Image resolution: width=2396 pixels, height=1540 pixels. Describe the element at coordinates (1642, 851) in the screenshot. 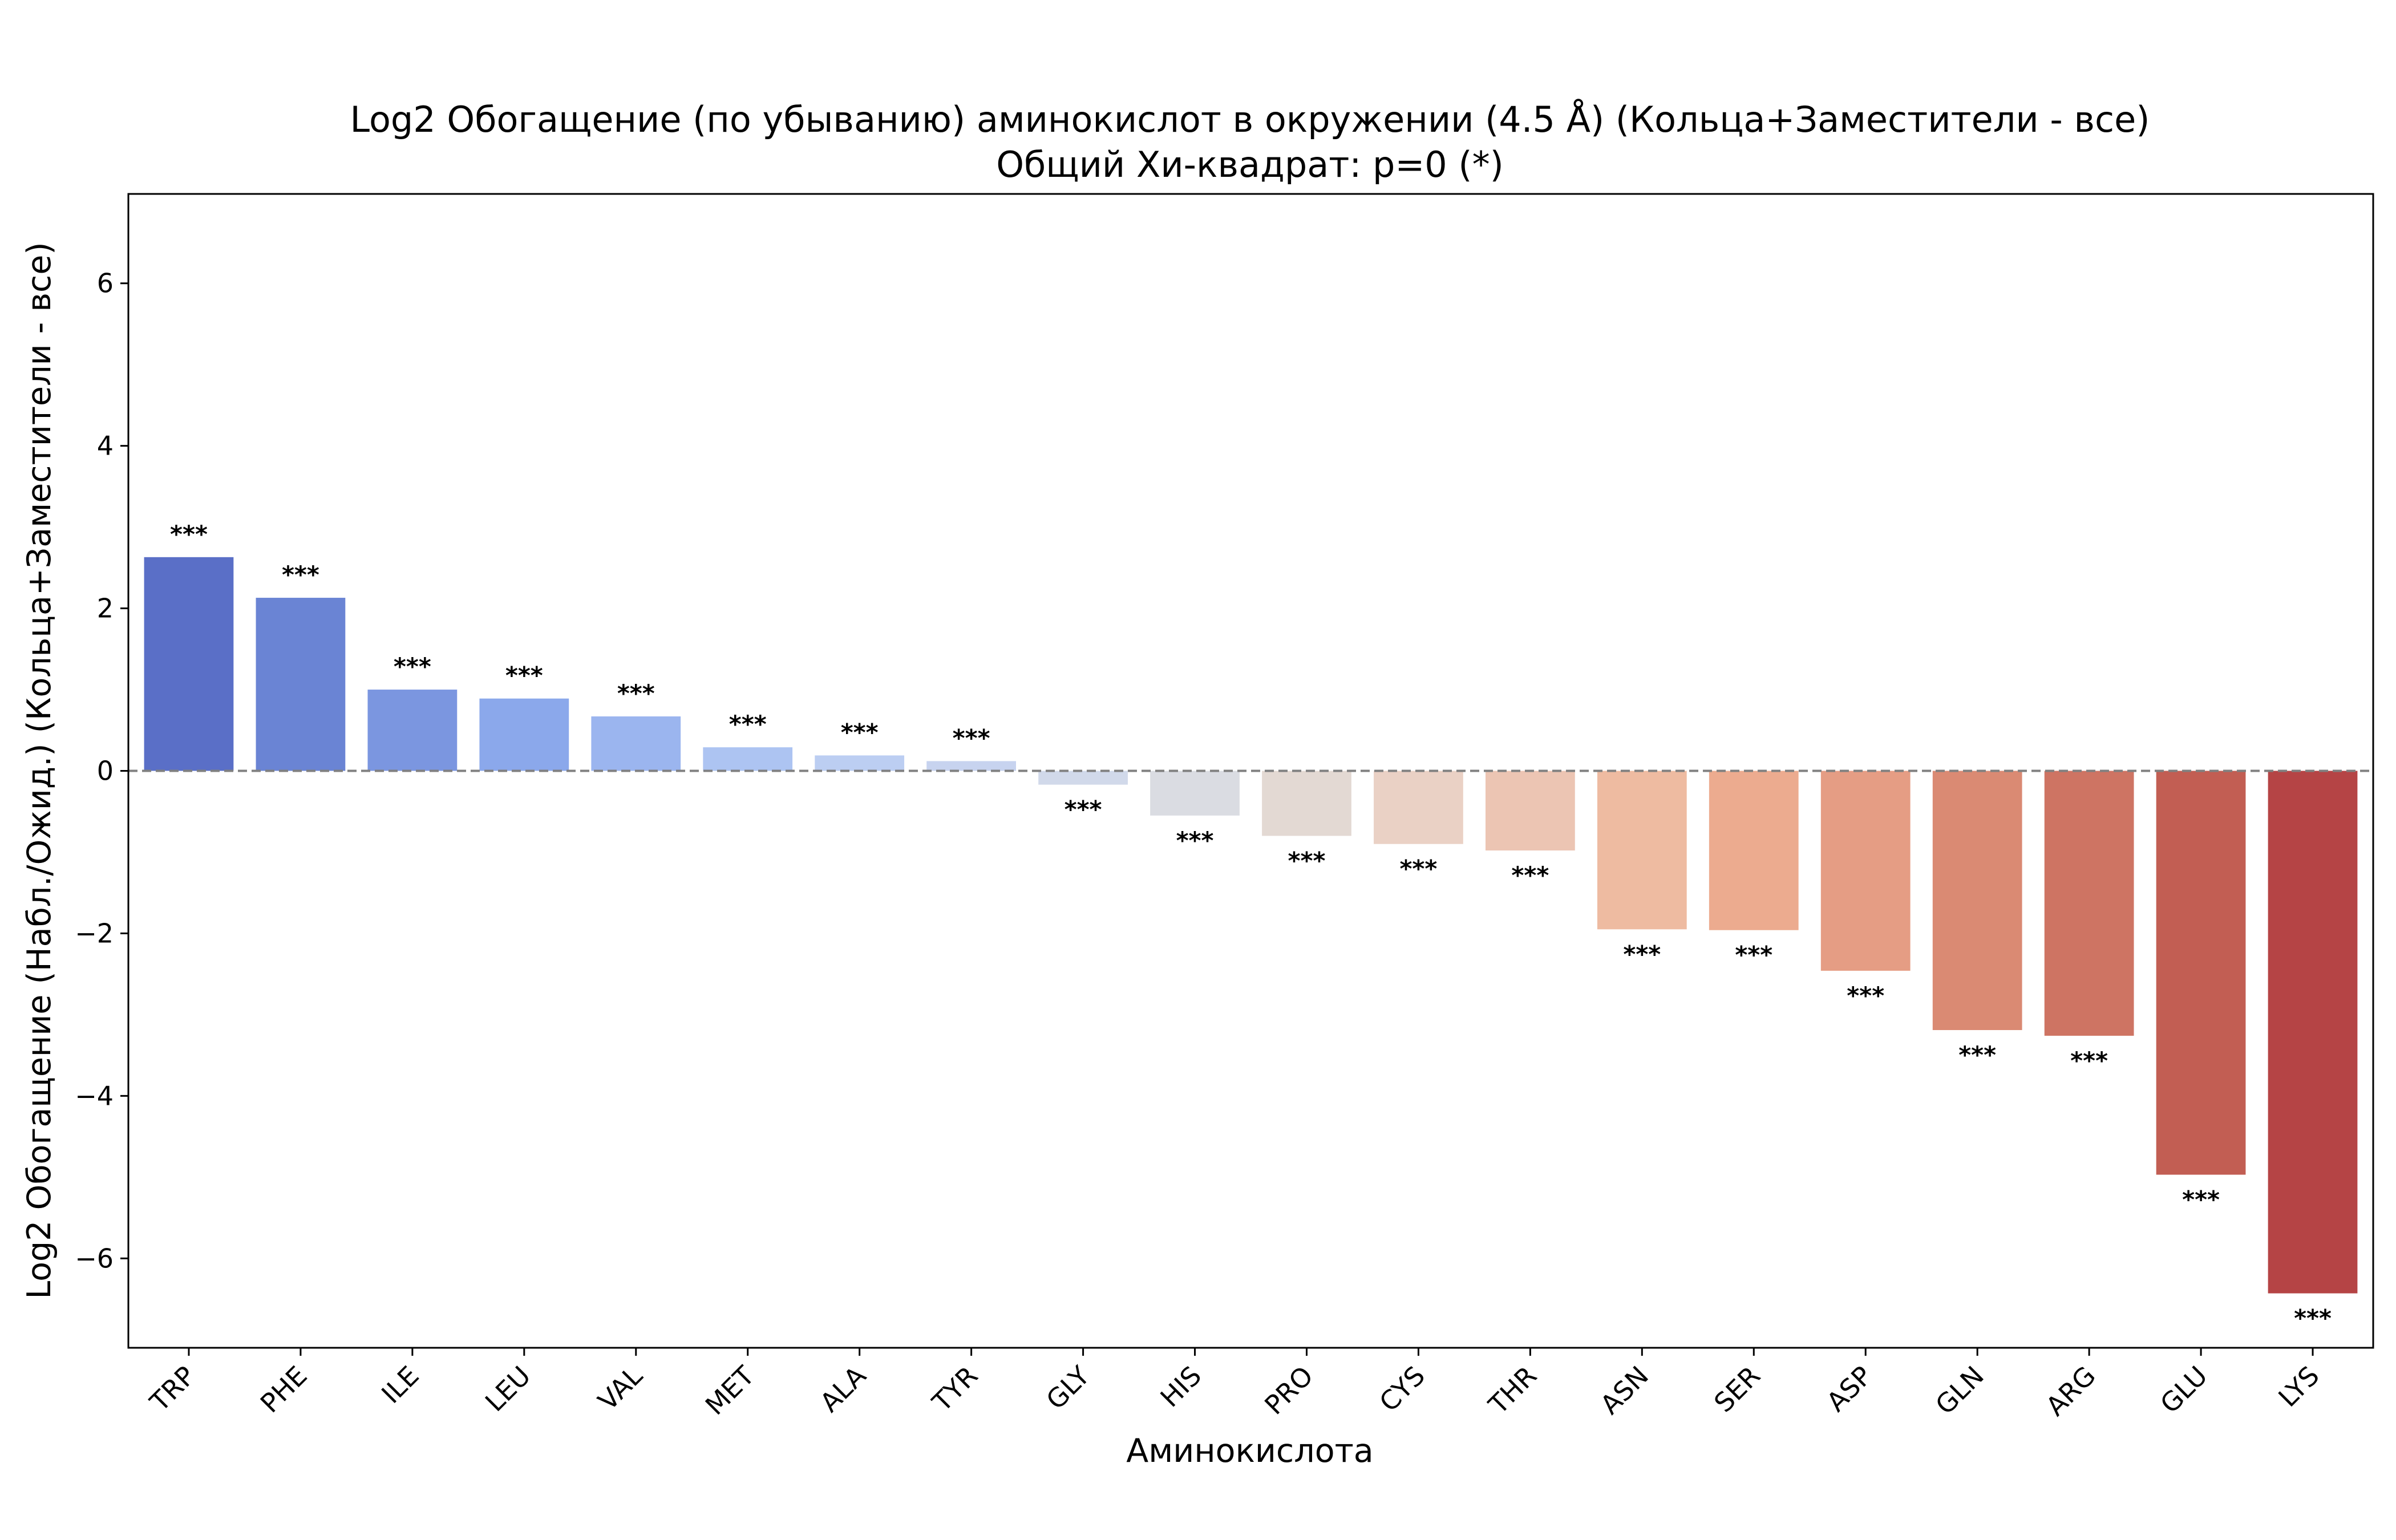

I see `bar-asn` at that location.